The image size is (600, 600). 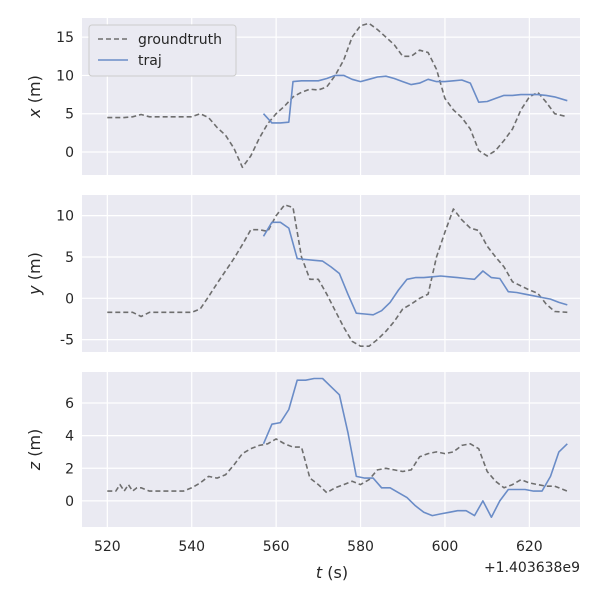 What do you see at coordinates (34, 450) in the screenshot?
I see `y-axis-label: z (m)` at bounding box center [34, 450].